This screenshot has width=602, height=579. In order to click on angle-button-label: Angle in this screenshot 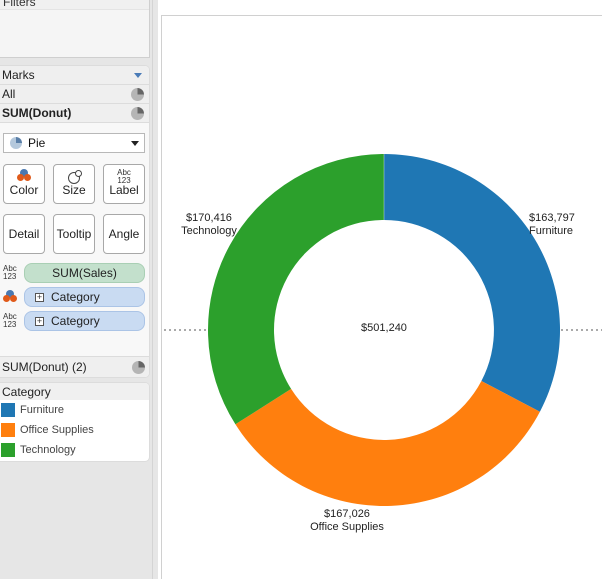, I will do `click(124, 234)`.